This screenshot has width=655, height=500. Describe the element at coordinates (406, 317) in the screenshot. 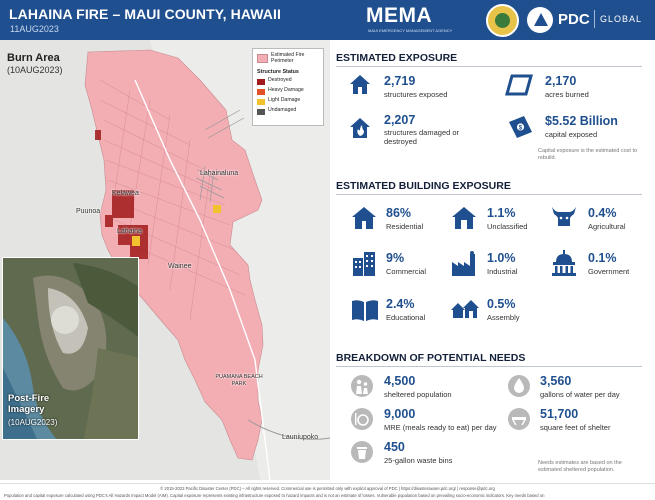

I see `building-educational-label: Educational` at that location.